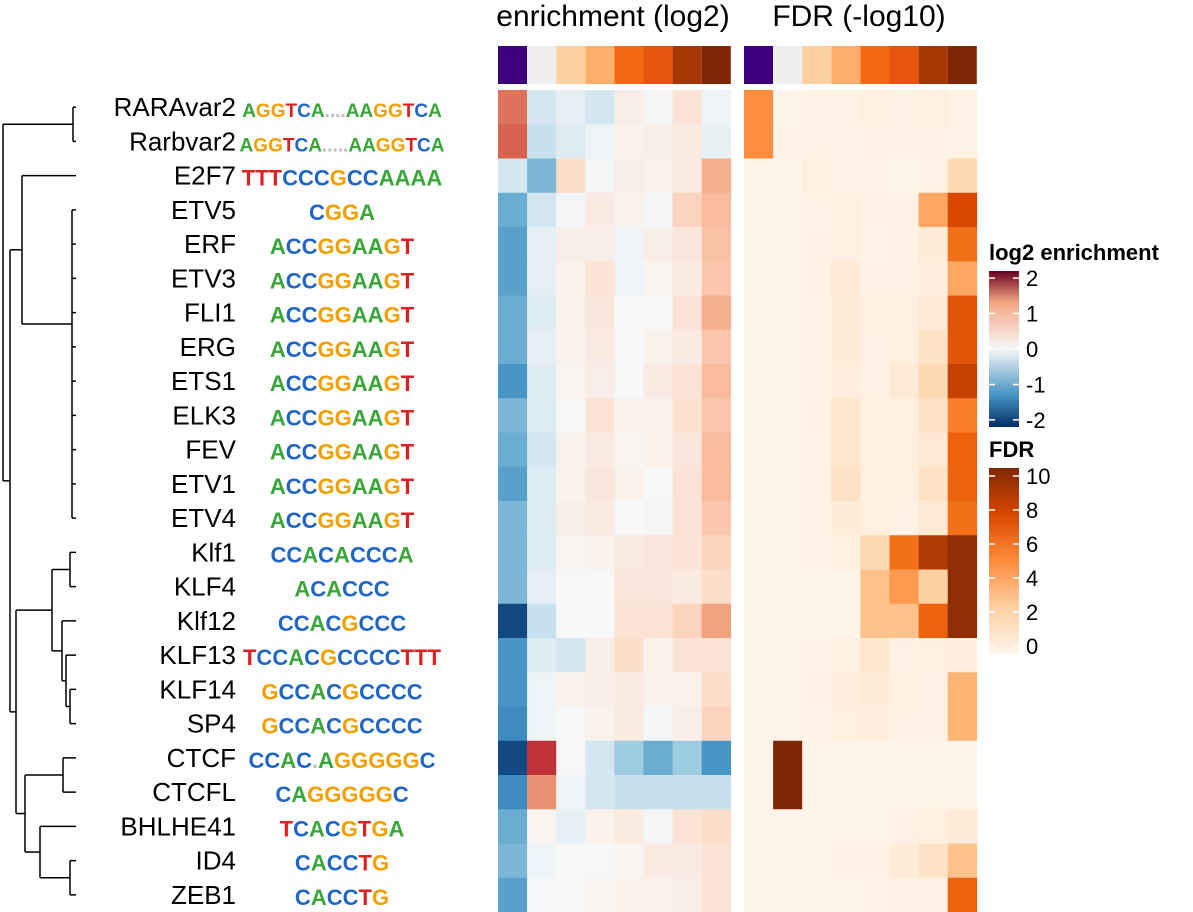 Image resolution: width=1193 pixels, height=912 pixels. Describe the element at coordinates (210, 450) in the screenshot. I see `row-label: FEV` at that location.